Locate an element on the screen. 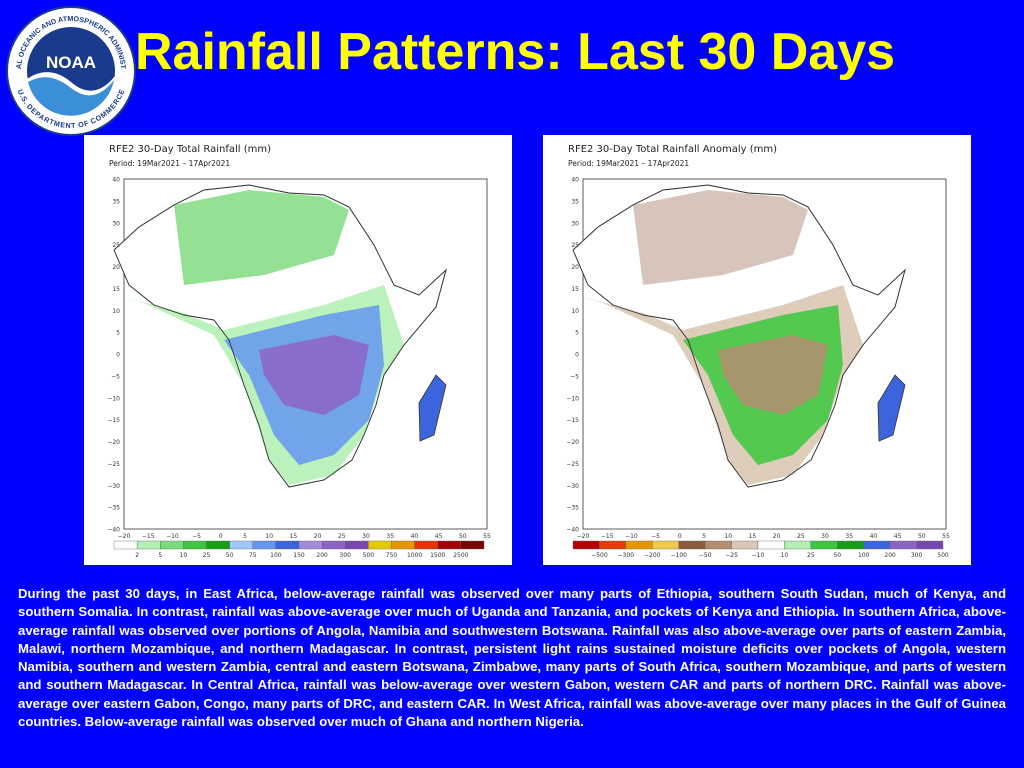 The height and width of the screenshot is (768, 1024). y-tick-label: −30 is located at coordinates (572, 486).